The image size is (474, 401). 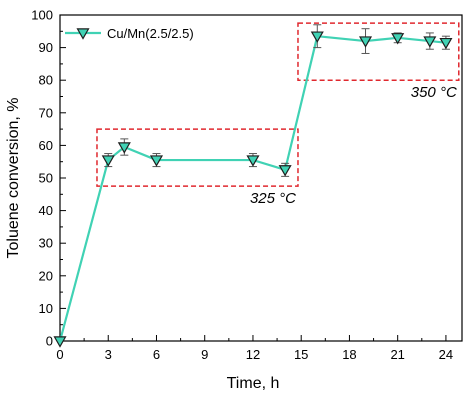 What do you see at coordinates (49, 341) in the screenshot?
I see `y-tick-label: 0` at bounding box center [49, 341].